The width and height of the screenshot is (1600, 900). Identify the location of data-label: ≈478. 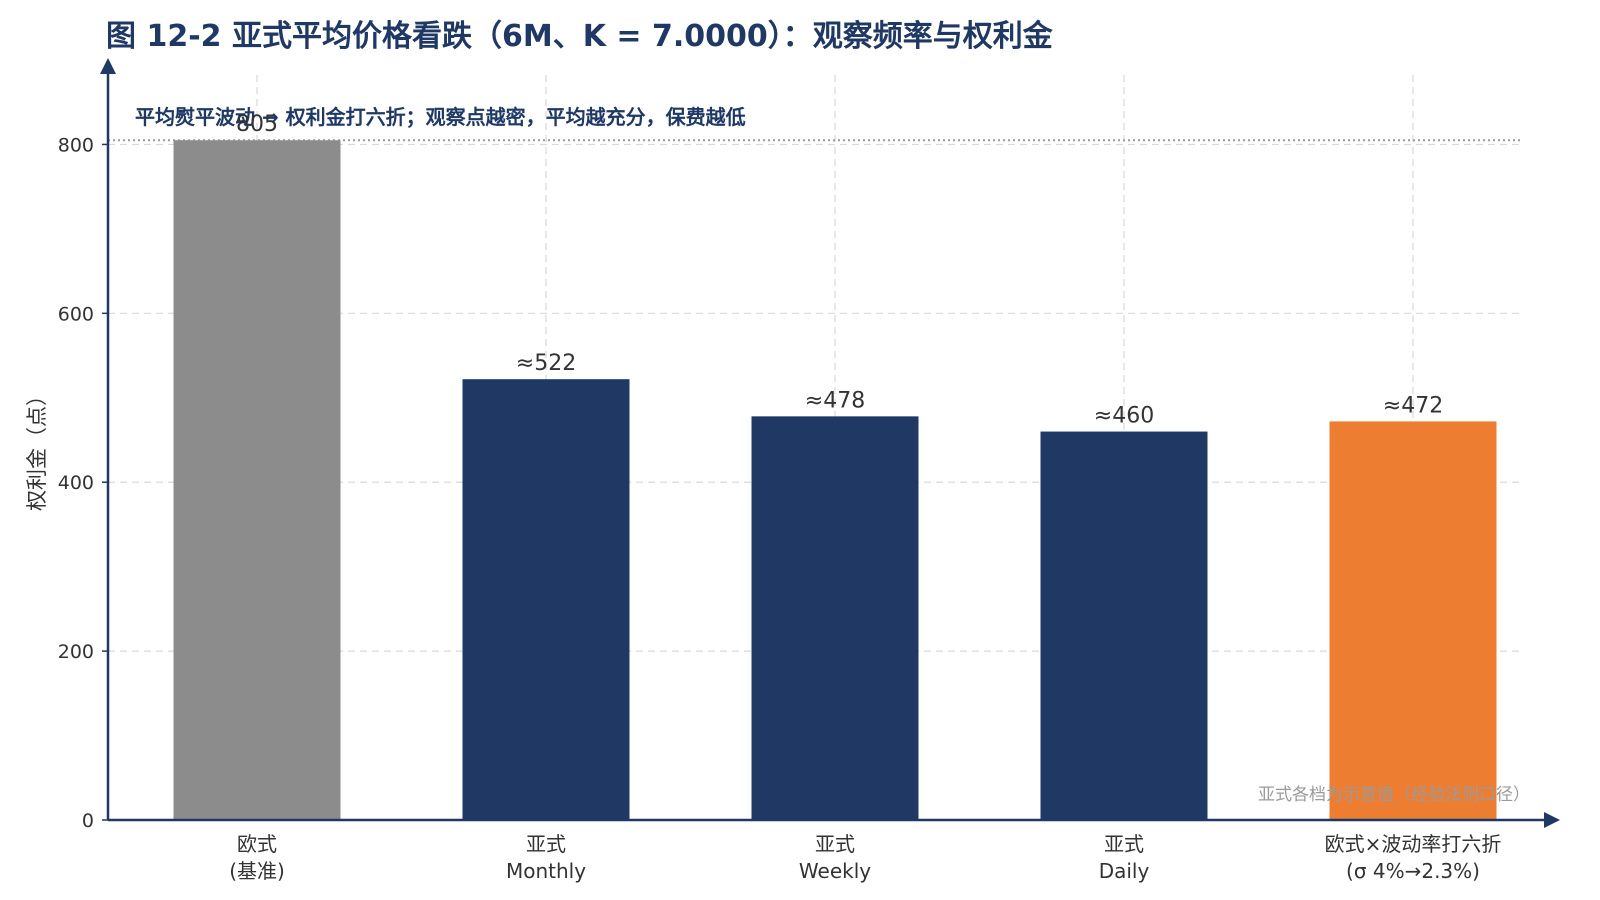
(835, 400).